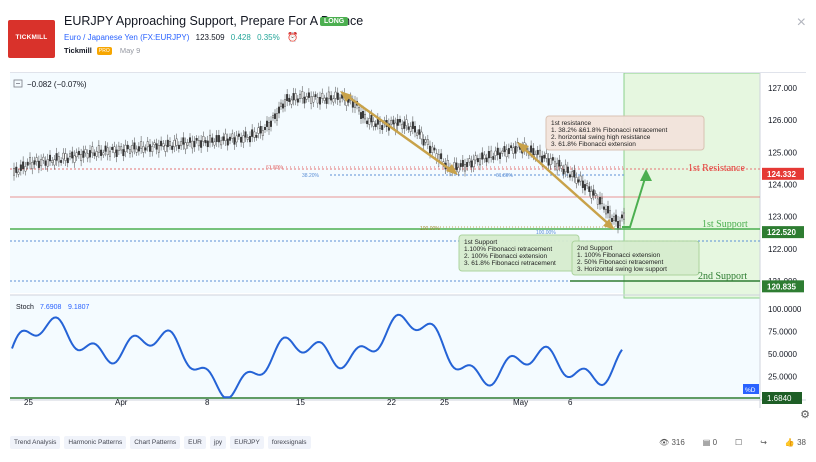 Image resolution: width=816 pixels, height=462 pixels. What do you see at coordinates (635, 258) in the screenshot?
I see `support2-note-box` at bounding box center [635, 258].